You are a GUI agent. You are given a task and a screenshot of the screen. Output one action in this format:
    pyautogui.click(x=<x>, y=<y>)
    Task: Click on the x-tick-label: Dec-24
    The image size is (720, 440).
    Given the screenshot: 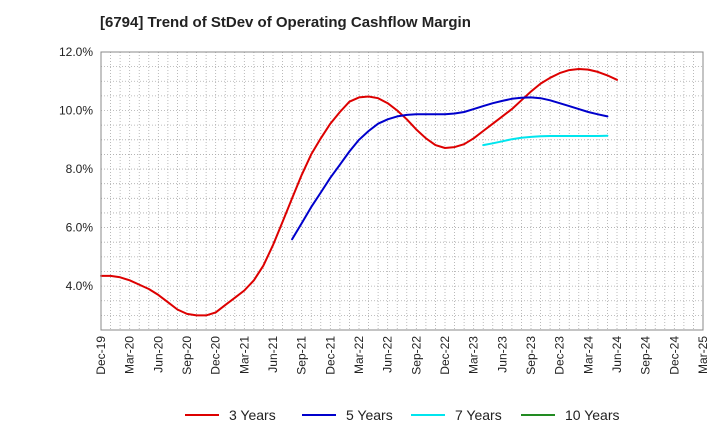 What is the action you would take?
    pyautogui.click(x=674, y=355)
    